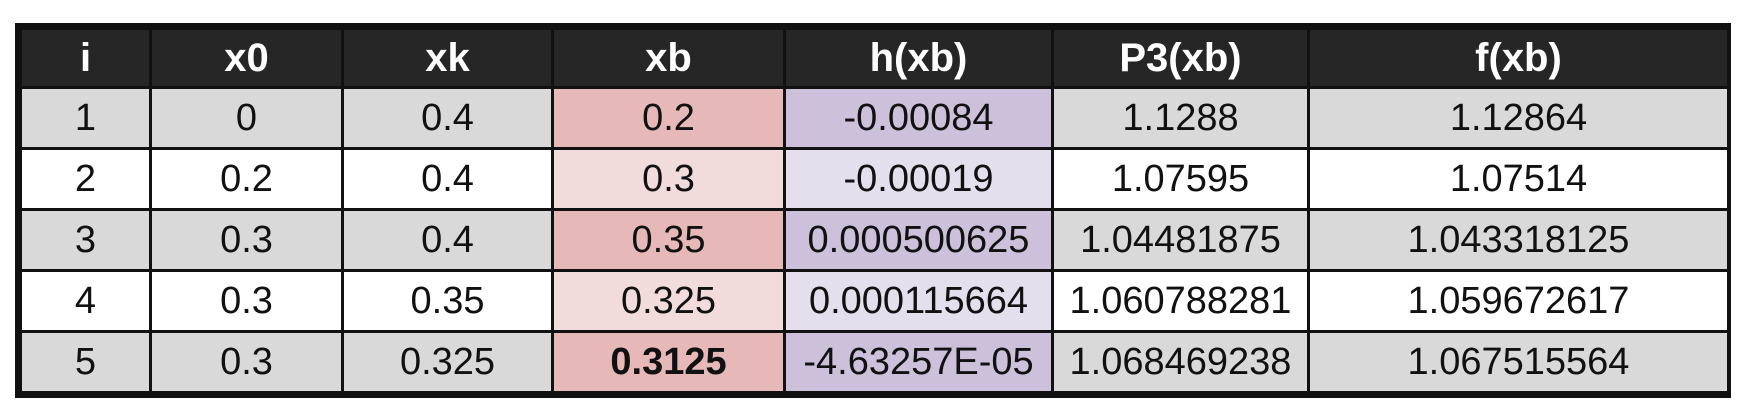 The height and width of the screenshot is (419, 1743). Describe the element at coordinates (668, 240) in the screenshot. I see `cell-xb: 0.35` at that location.